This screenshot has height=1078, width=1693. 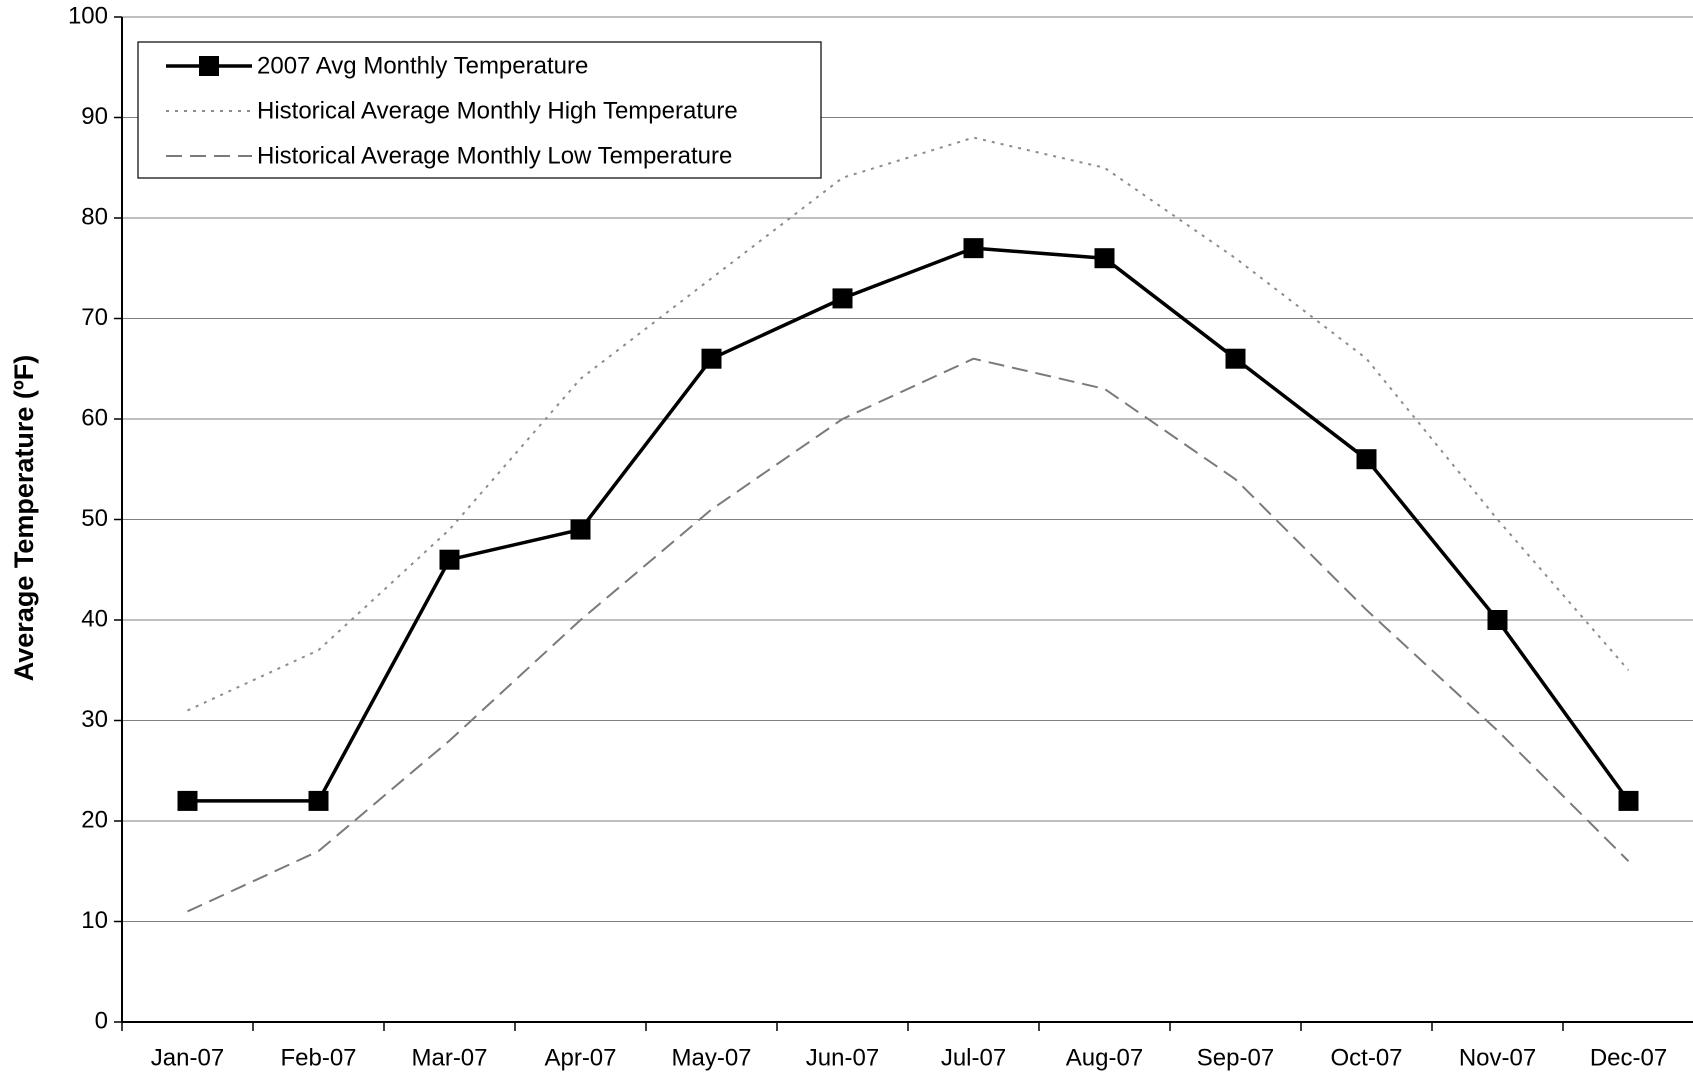 I want to click on legend-marker, so click(x=209, y=66).